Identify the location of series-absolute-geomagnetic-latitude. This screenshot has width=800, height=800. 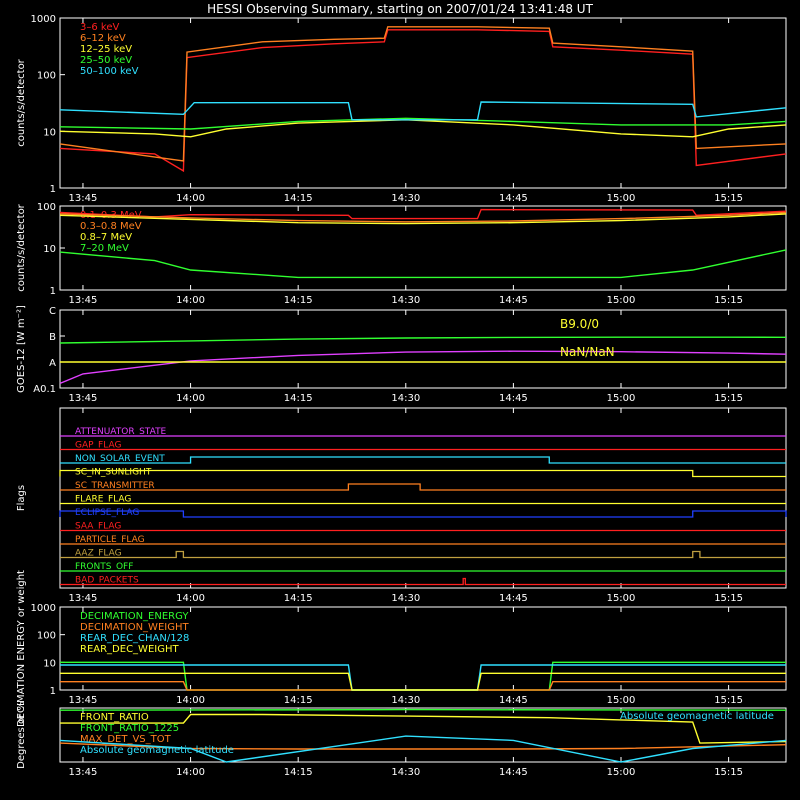
(423, 749).